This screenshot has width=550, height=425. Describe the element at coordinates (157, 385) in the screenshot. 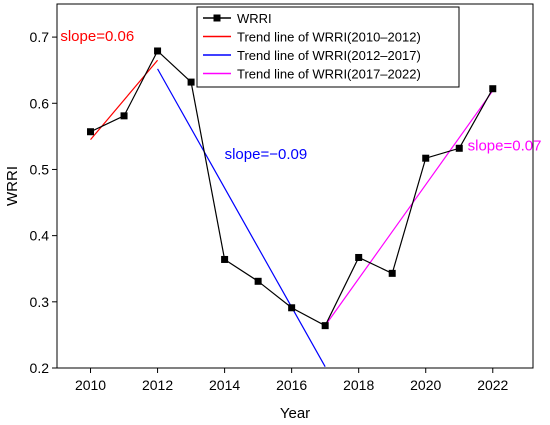

I see `x-tick-label: 2012` at that location.